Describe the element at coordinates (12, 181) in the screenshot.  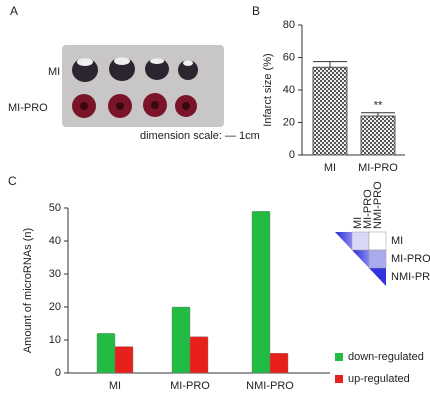
I see `panel-label: C` at that location.